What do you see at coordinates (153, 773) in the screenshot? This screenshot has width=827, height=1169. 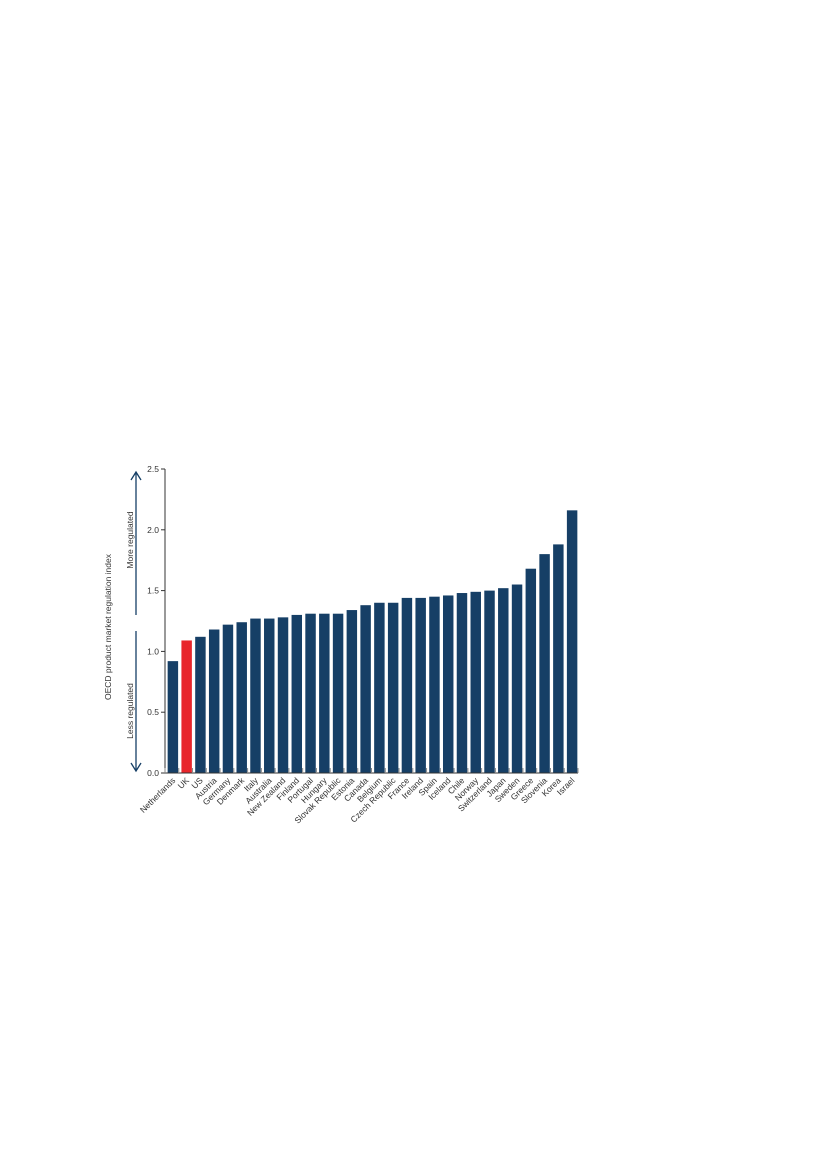 I see `y-tick-label: 0.0` at bounding box center [153, 773].